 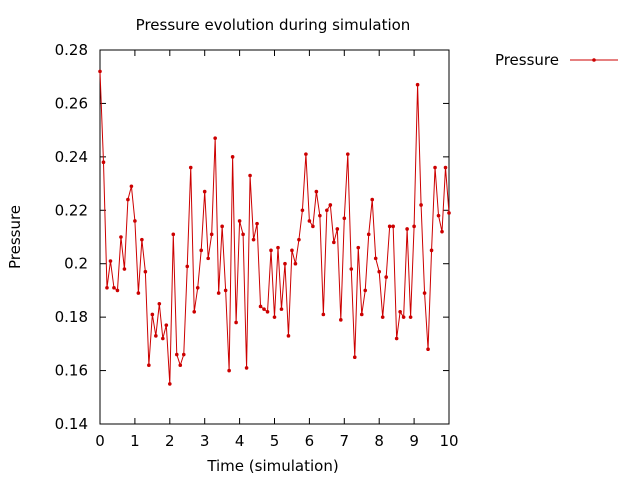 I want to click on y-tick-label: 0.14, so click(x=71, y=424).